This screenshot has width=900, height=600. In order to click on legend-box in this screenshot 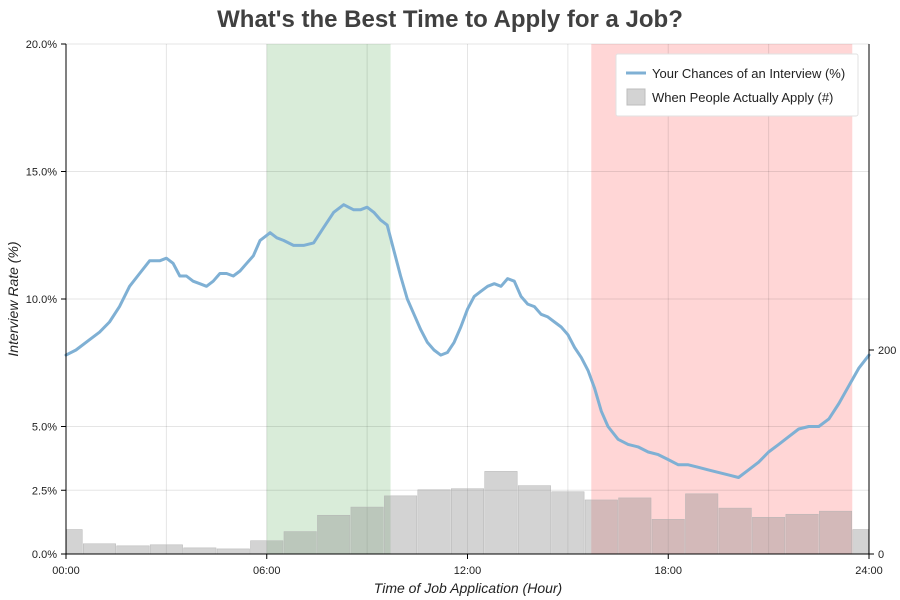, I will do `click(737, 85)`.